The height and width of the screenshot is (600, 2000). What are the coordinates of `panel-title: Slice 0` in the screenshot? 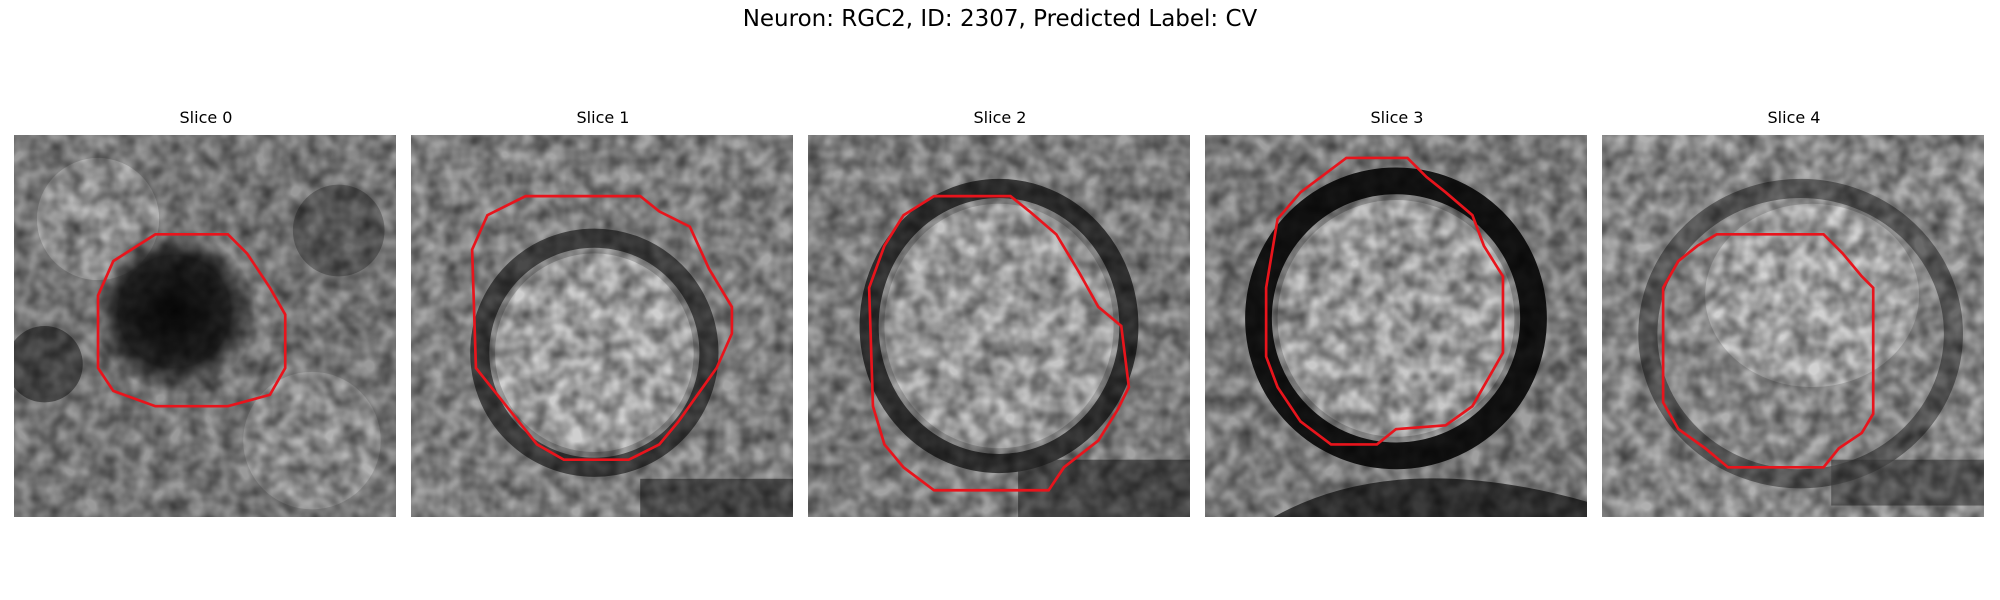 It's located at (206, 117).